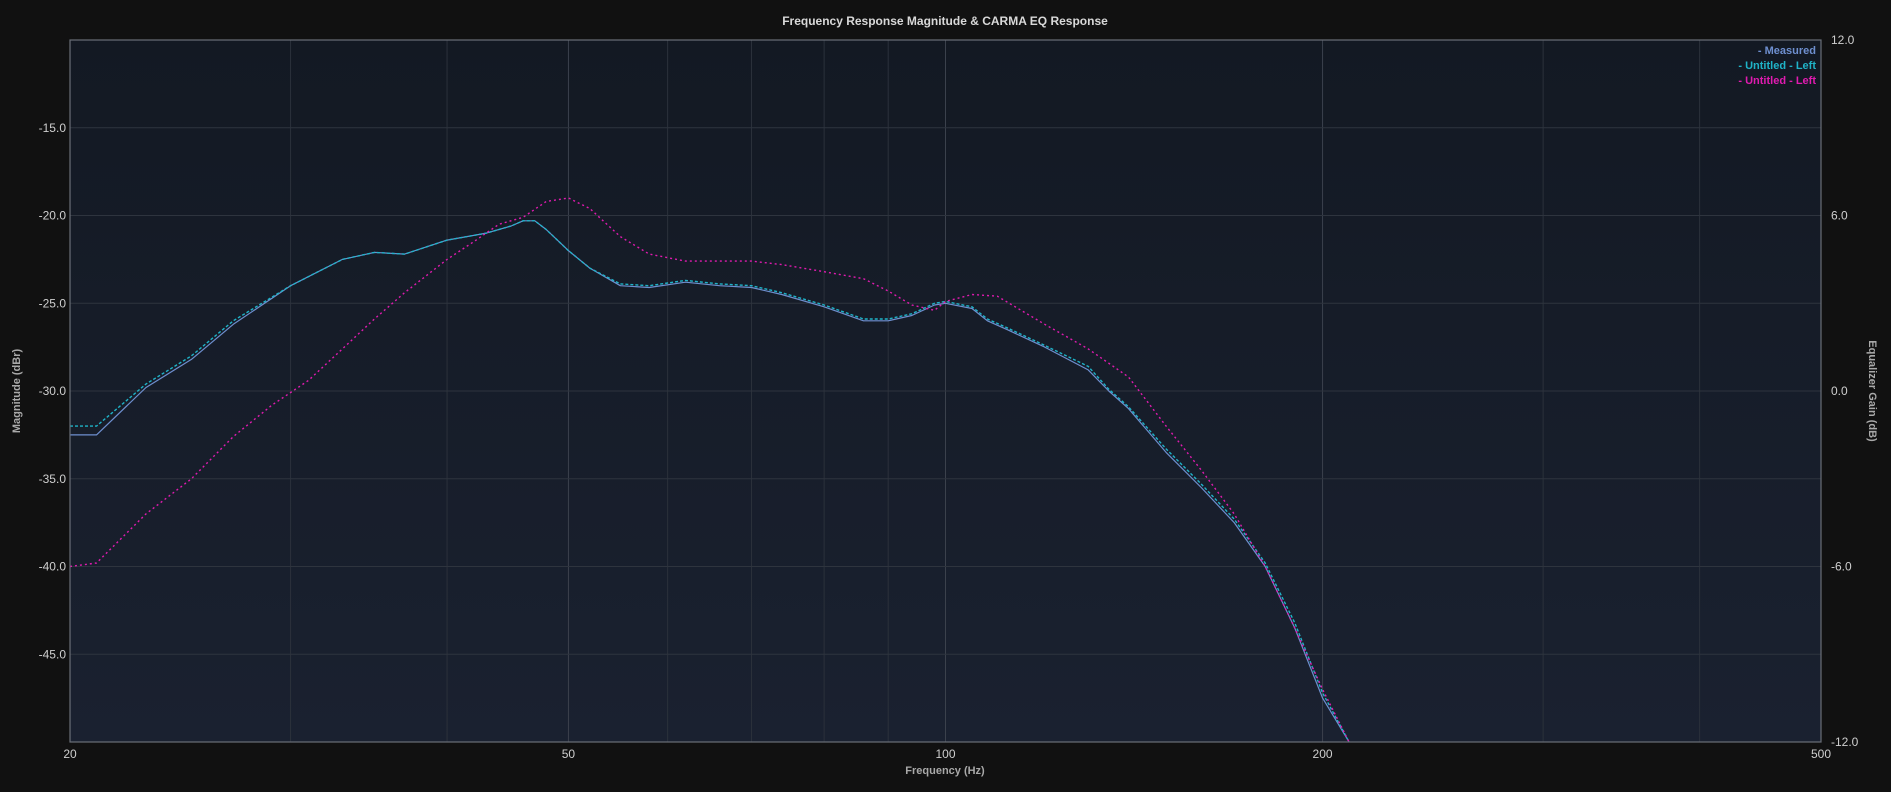  I want to click on y-tick-label: -45.0, so click(53, 654).